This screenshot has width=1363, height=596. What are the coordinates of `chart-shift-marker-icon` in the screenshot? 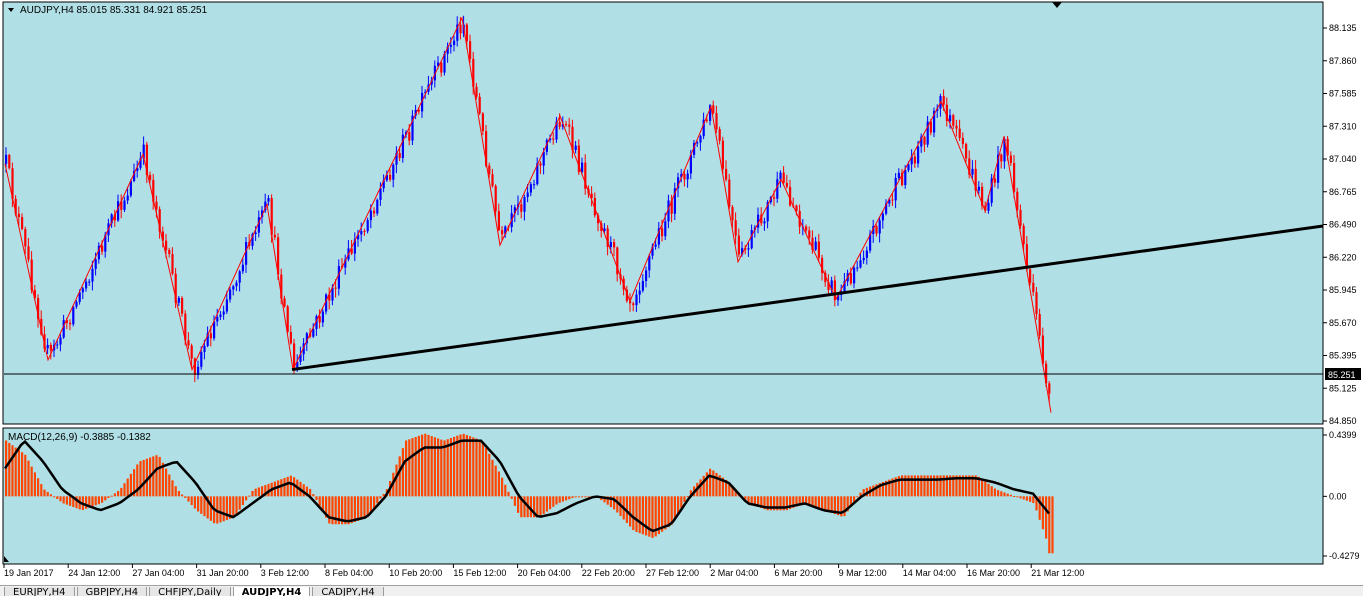 It's located at (1057, 5).